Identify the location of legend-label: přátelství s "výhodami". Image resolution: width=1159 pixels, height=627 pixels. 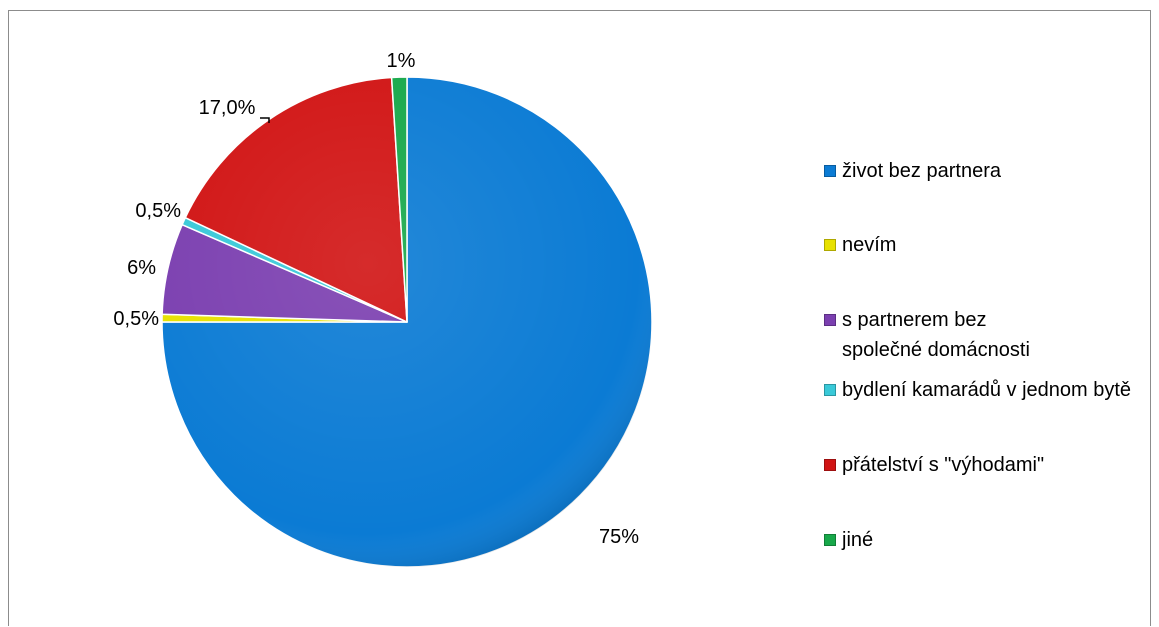
(943, 465).